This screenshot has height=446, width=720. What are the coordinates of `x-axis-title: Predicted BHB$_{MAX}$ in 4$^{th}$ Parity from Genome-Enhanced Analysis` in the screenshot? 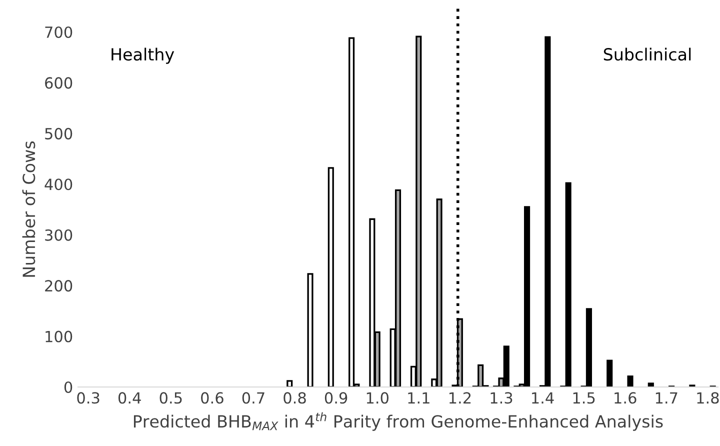 It's located at (398, 421).